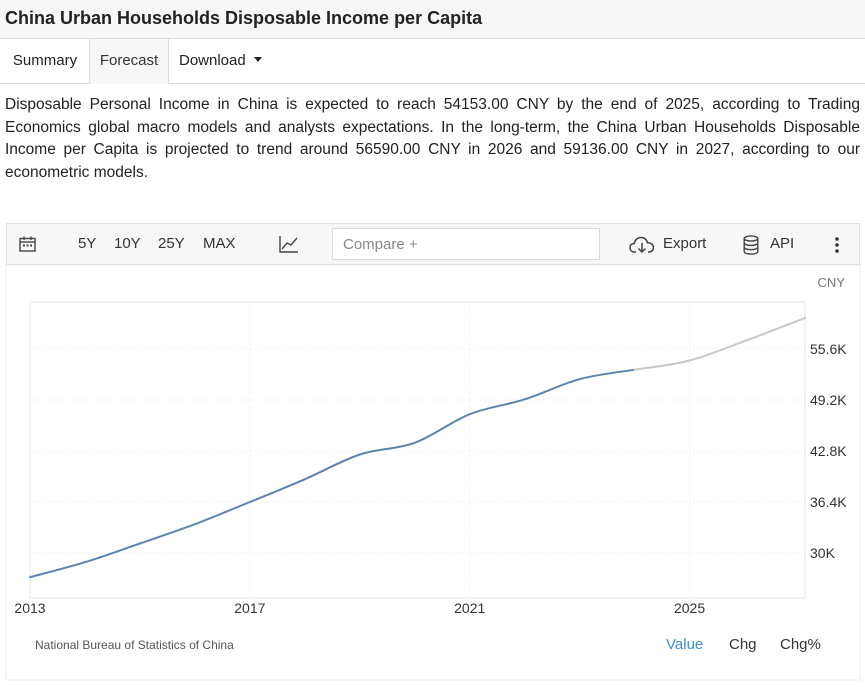  I want to click on tab-download-label: Download, so click(212, 60).